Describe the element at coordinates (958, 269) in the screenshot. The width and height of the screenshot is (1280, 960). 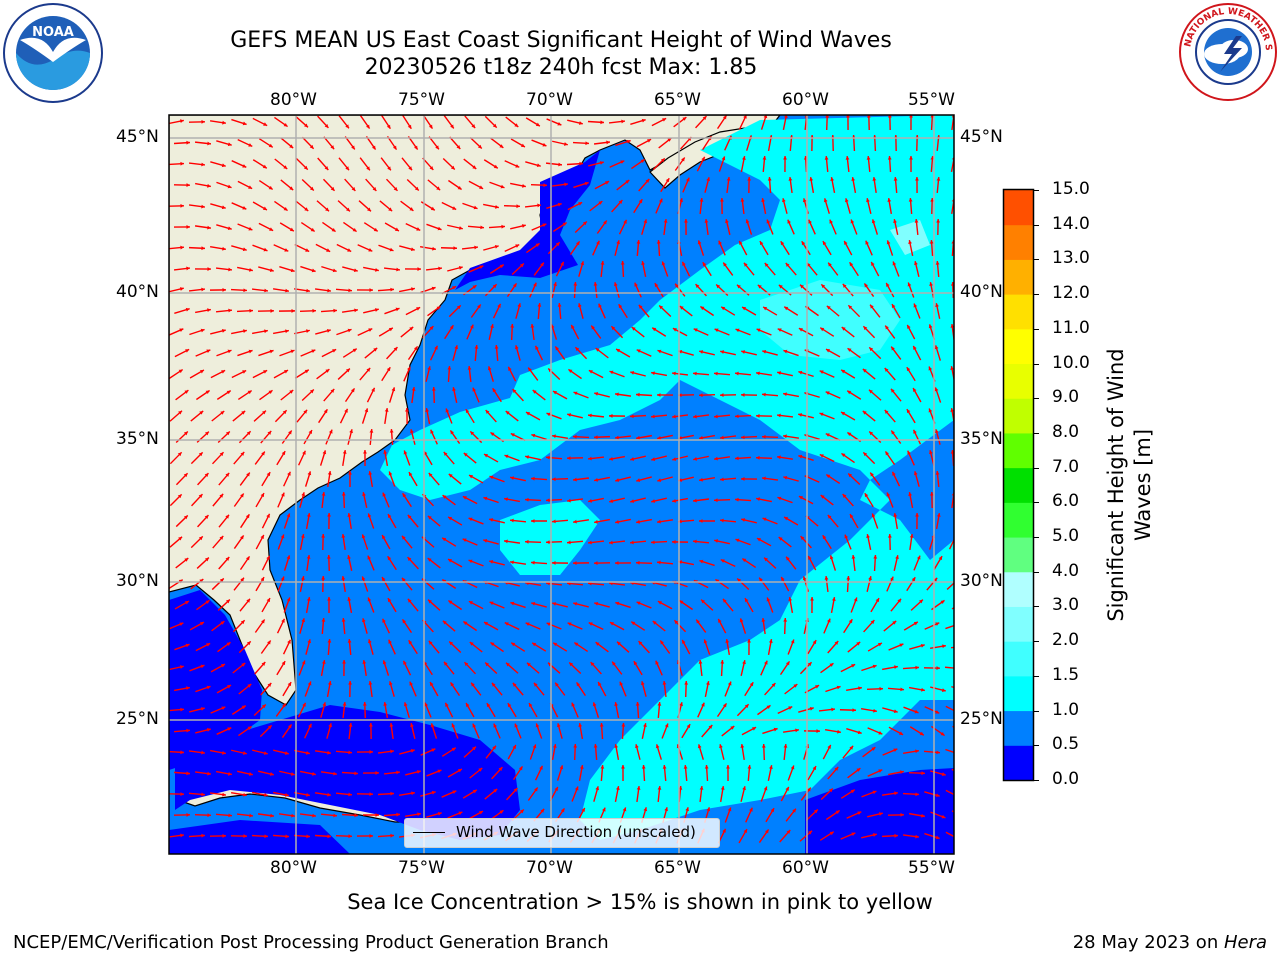
I see `wave-direction-arrow` at that location.